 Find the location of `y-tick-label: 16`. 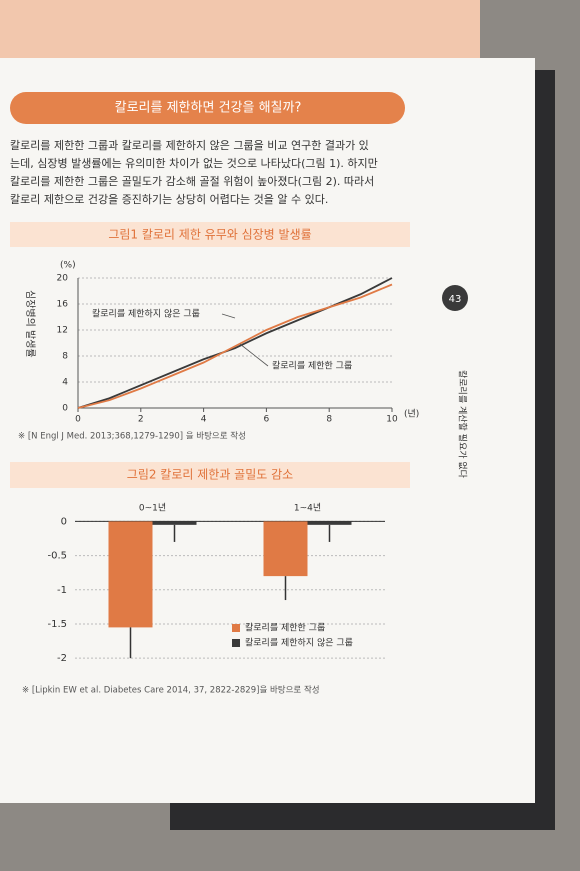

y-tick-label: 16 is located at coordinates (63, 305).